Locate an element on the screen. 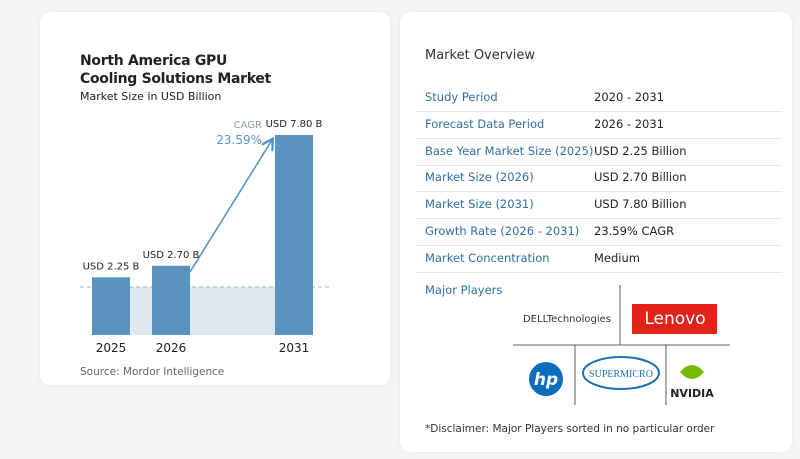 This screenshot has width=800, height=459. overview-value: USD 2.70 Billion is located at coordinates (640, 177).